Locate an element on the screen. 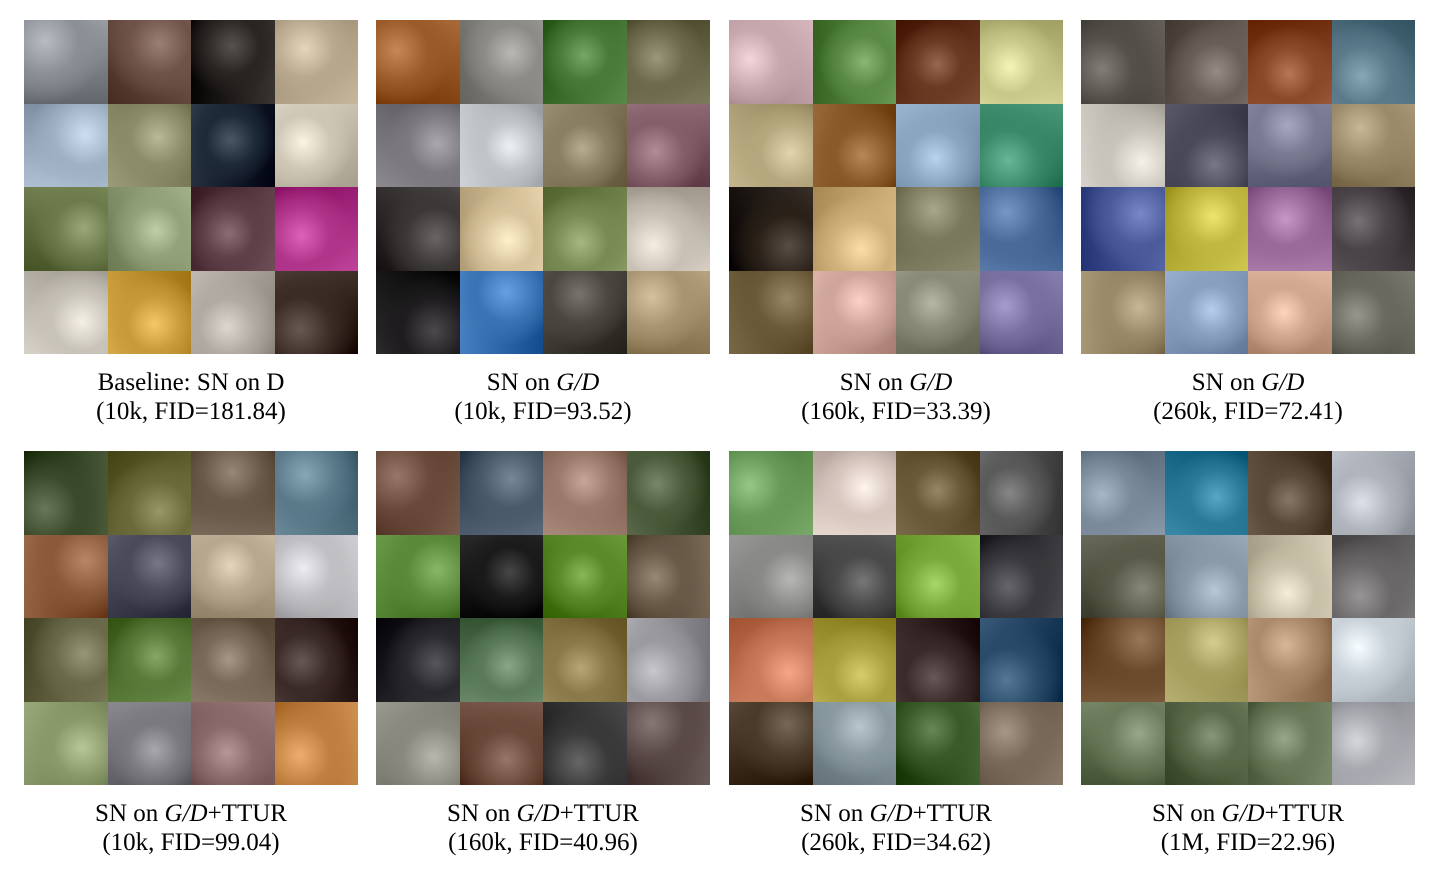  panel-2: SN on G/D (10k, FID=93.52) is located at coordinates (543, 223).